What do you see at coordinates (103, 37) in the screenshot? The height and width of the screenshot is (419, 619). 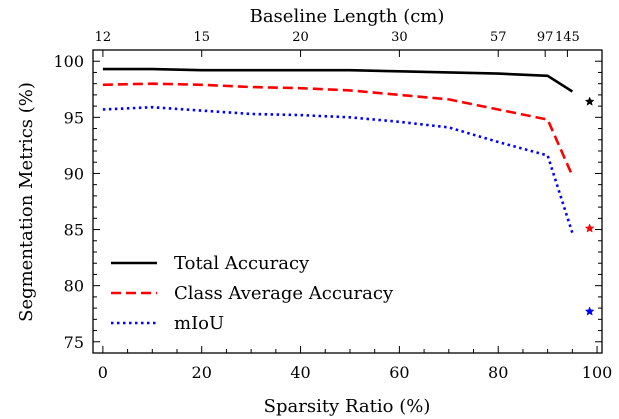 I see `top-tick-label: 12` at bounding box center [103, 37].